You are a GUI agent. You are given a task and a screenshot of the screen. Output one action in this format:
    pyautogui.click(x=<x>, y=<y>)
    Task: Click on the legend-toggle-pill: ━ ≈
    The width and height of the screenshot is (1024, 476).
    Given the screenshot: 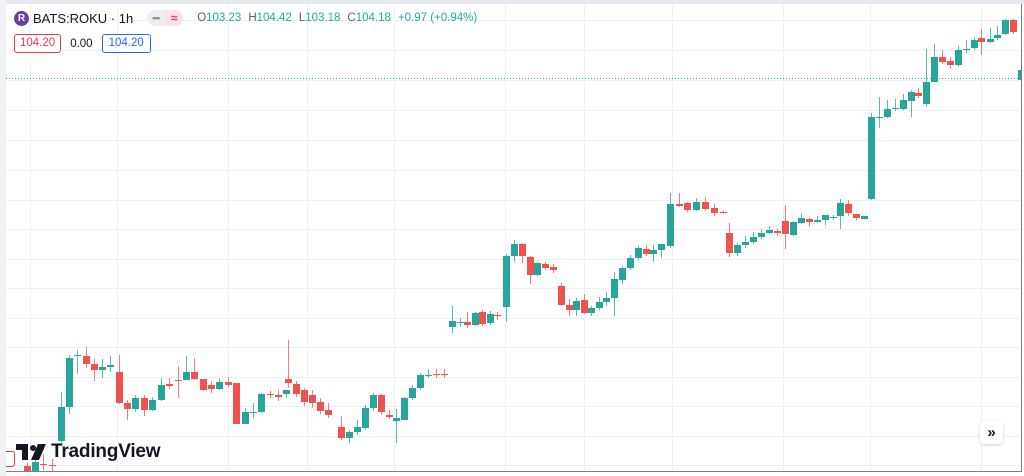 What is the action you would take?
    pyautogui.click(x=165, y=18)
    